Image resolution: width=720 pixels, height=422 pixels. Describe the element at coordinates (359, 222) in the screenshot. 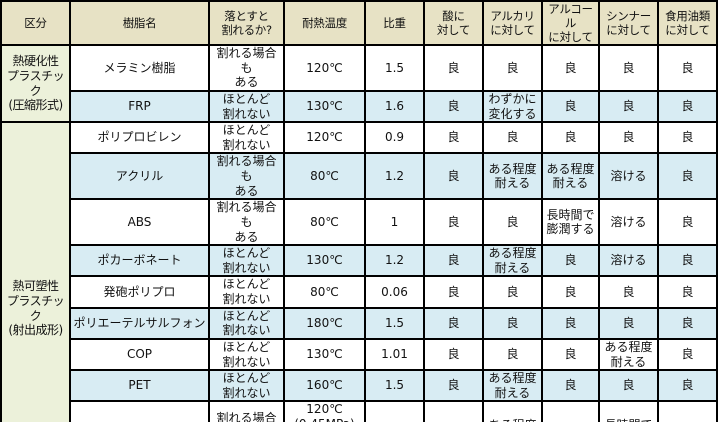

I see `table-row: ABS 割れる場合も ある 80℃ 1 良 良 長時間で 膨潤する 溶ける 良` at that location.